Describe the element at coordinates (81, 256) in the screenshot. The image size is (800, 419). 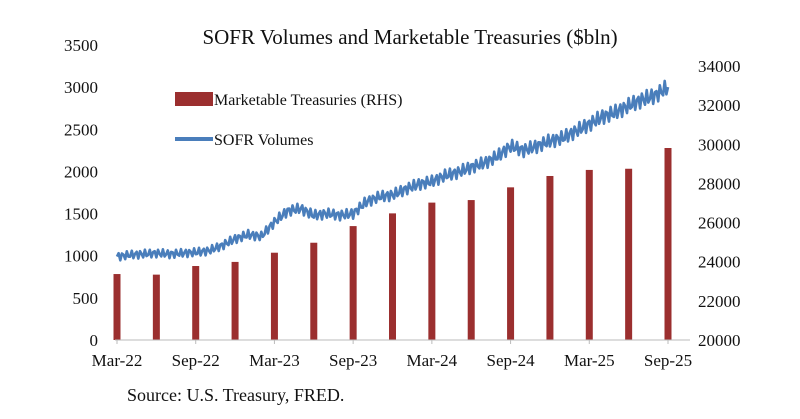
I see `left-y-tick-label: 1000` at that location.